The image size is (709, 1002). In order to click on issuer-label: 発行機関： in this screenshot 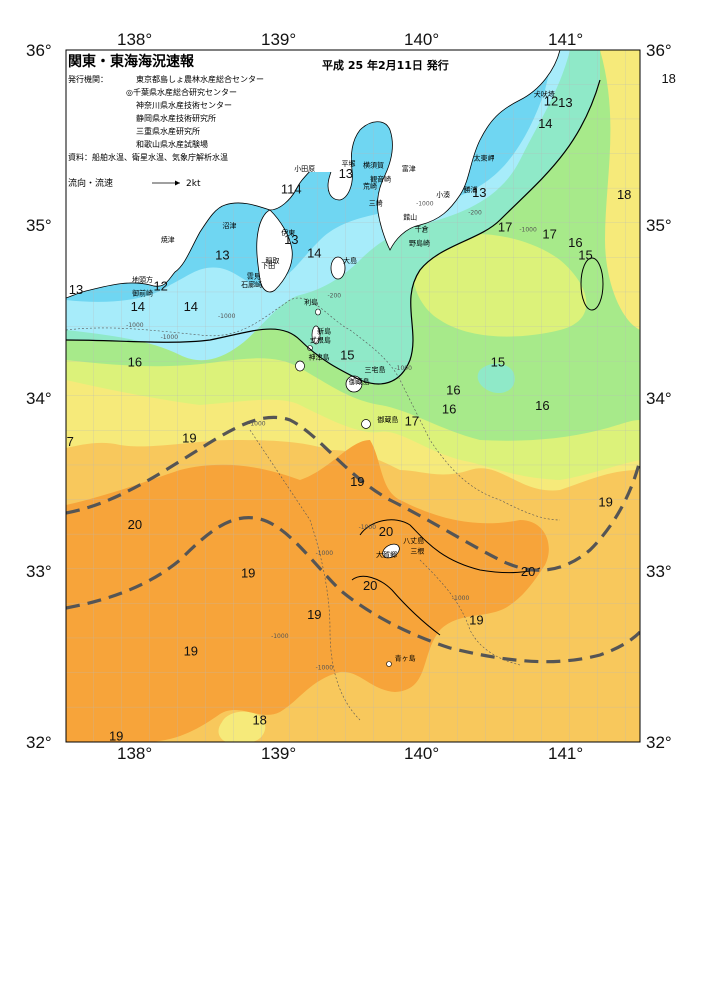, I will do `click(88, 79)`.